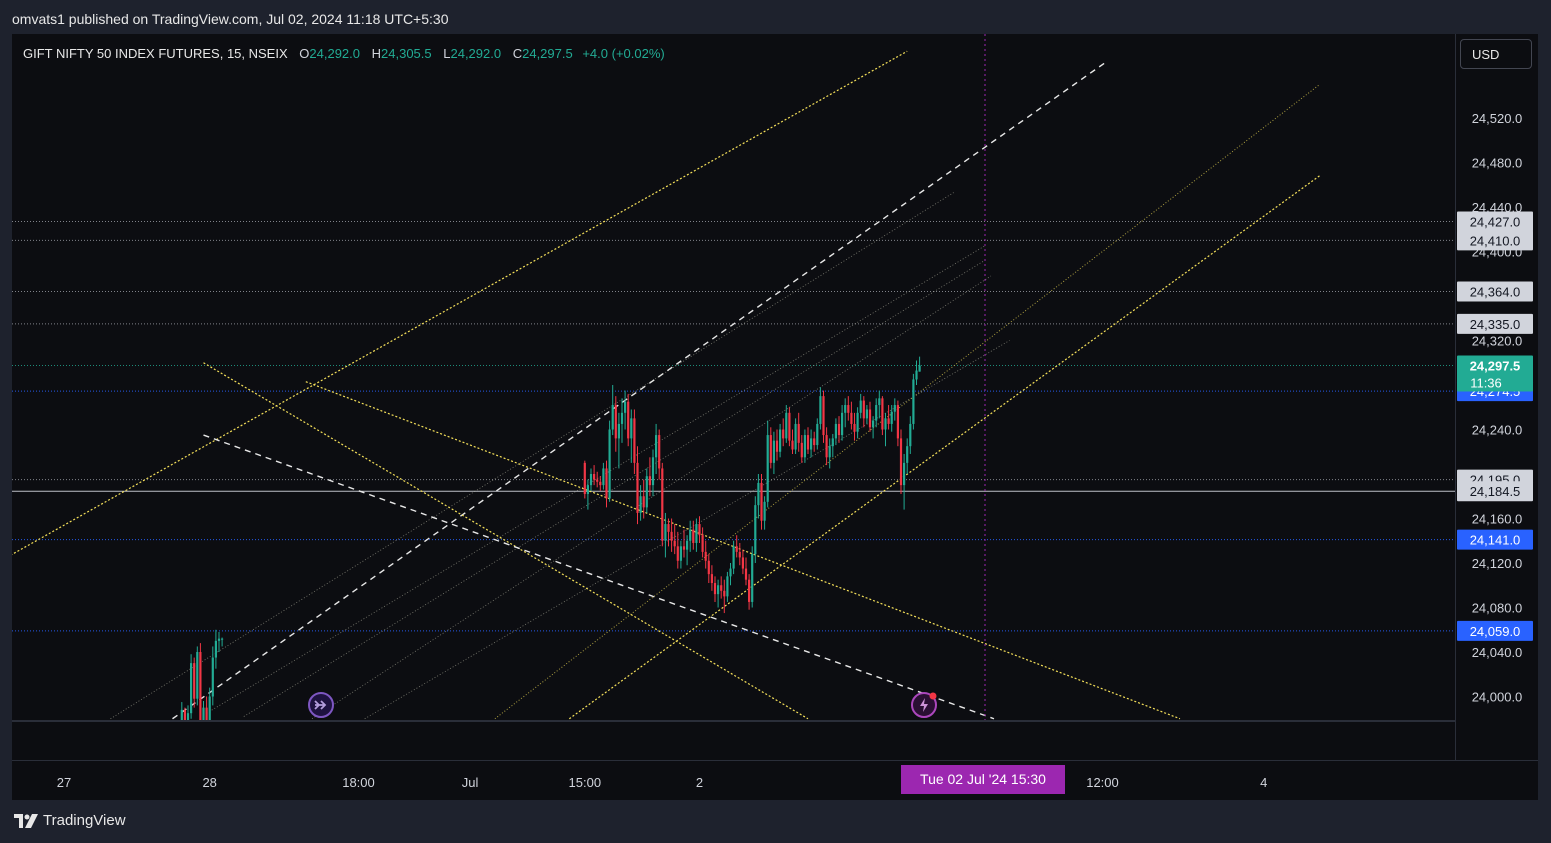  I want to click on price-level-label: 24,335.0, so click(1495, 324).